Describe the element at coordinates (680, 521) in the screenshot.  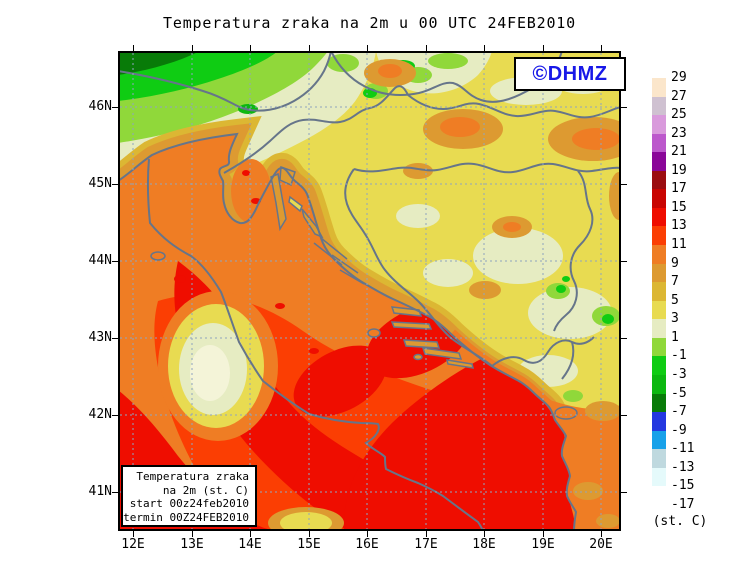
I see `colorbar-unit-label: (st. C)` at that location.